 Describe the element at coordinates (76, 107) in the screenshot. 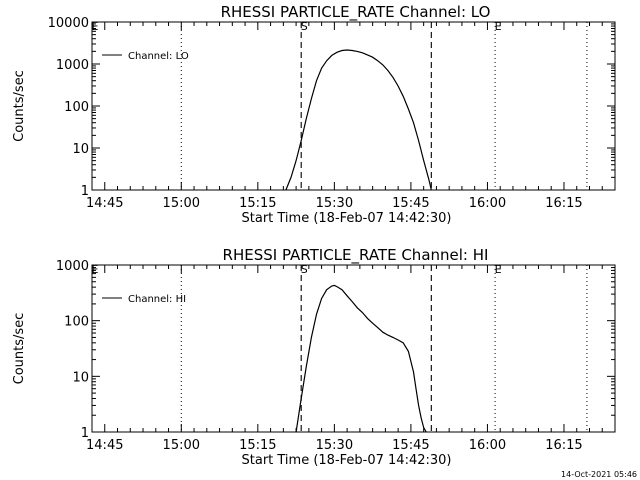

I see `y-tick-label-lo-2: 100` at that location.